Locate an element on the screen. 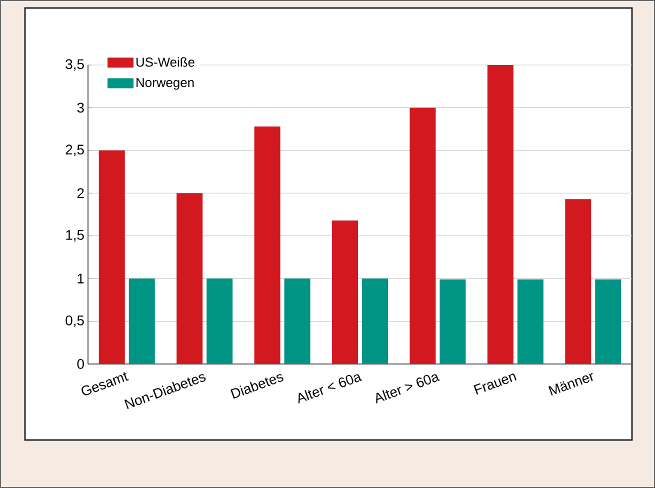 This screenshot has width=655, height=488. x-tick-label: Alter < 60a is located at coordinates (330, 389).